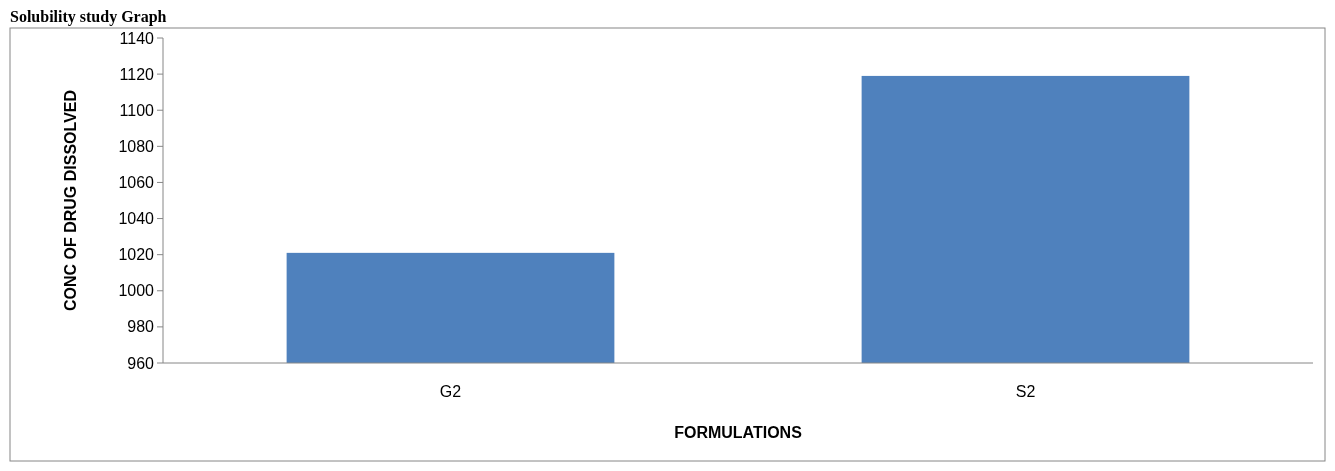 This screenshot has height=471, width=1335. I want to click on y-tick-label: 1140, so click(137, 38).